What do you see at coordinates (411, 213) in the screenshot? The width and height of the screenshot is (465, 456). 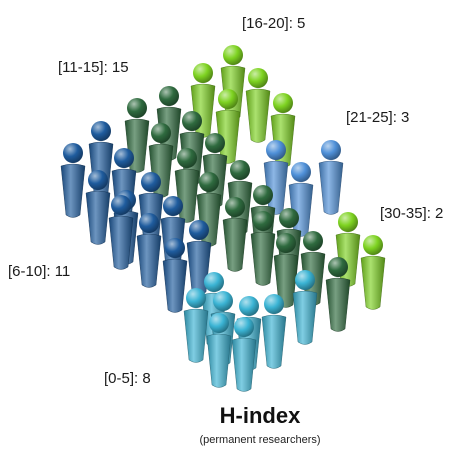 I see `label-30-35: [30-35]: 2` at bounding box center [411, 213].